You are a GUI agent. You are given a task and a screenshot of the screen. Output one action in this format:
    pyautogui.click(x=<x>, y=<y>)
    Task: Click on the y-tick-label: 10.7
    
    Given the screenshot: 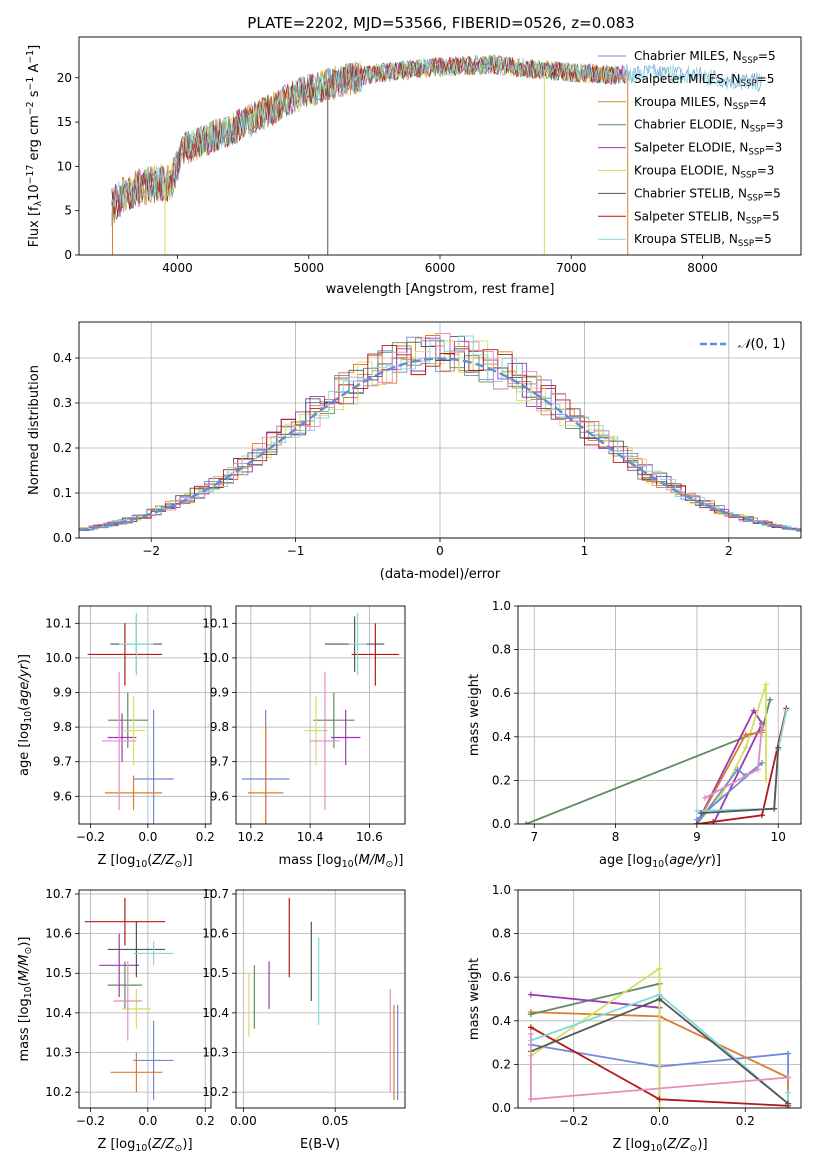 What is the action you would take?
    pyautogui.click(x=58, y=894)
    